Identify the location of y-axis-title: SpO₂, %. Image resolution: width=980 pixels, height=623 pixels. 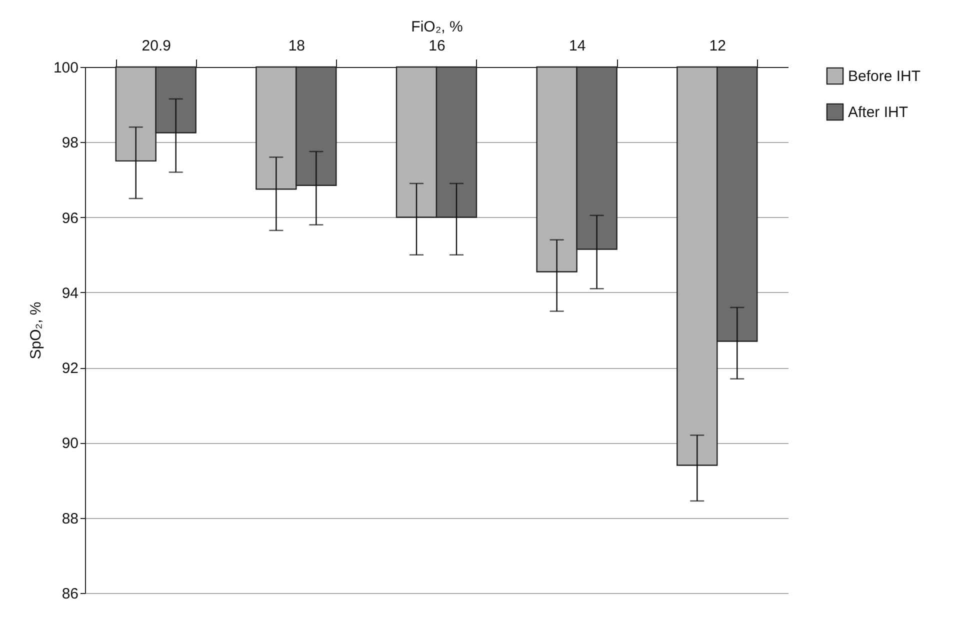
(35, 331).